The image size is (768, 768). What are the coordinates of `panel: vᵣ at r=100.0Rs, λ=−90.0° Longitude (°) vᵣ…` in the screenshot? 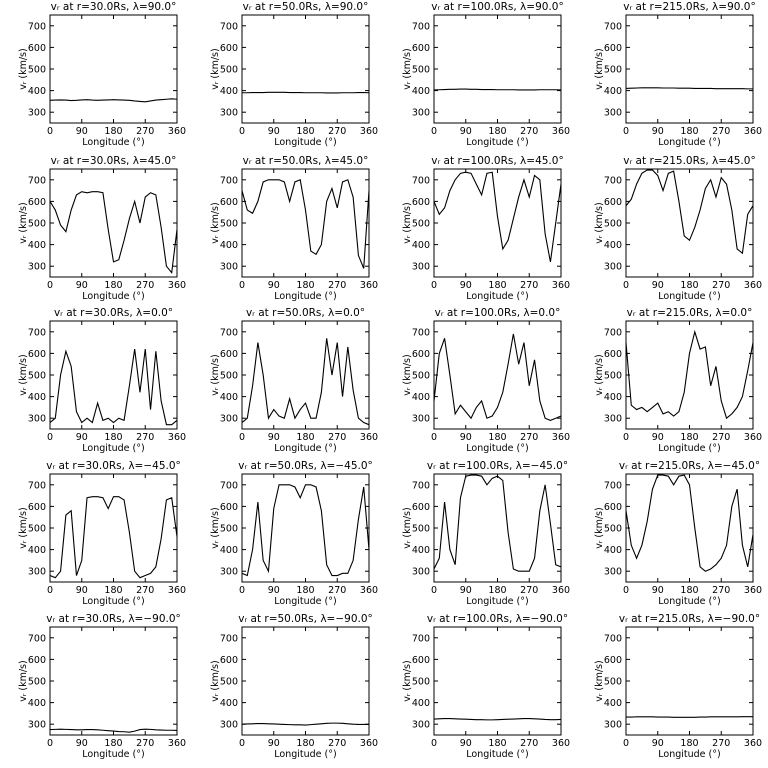 It's located at (486, 686).